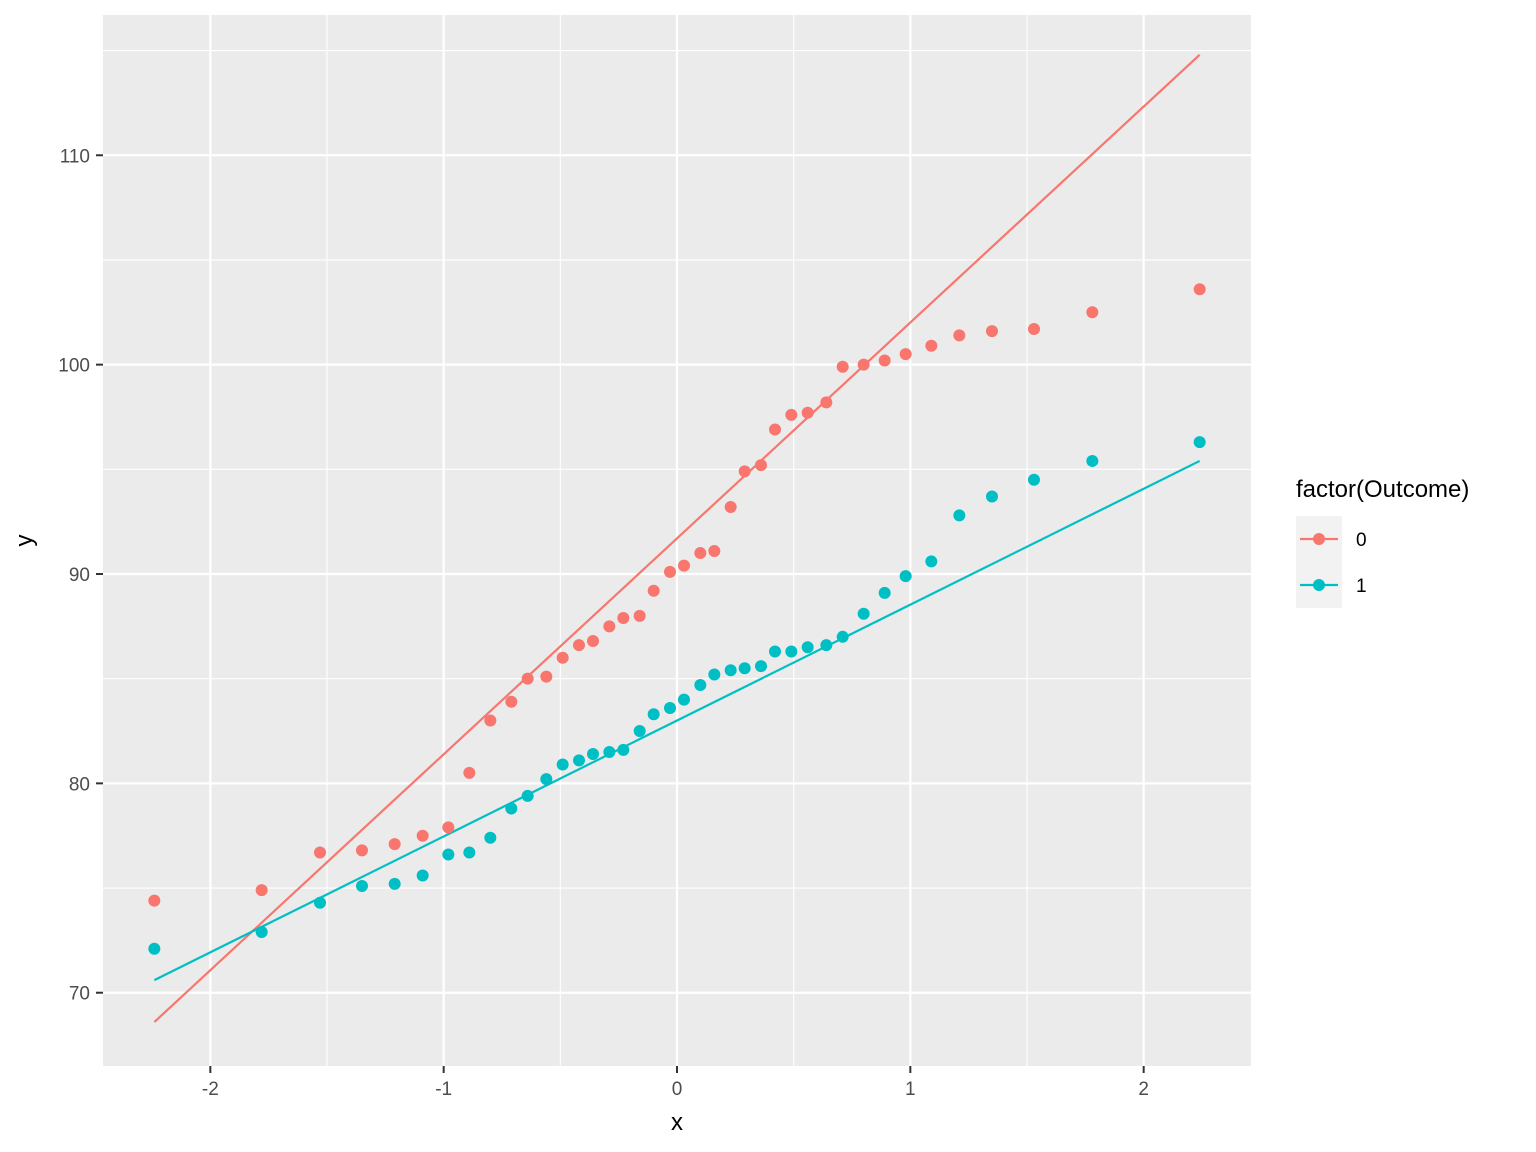  I want to click on legend: factor(Outcome) 01, so click(1382, 542).